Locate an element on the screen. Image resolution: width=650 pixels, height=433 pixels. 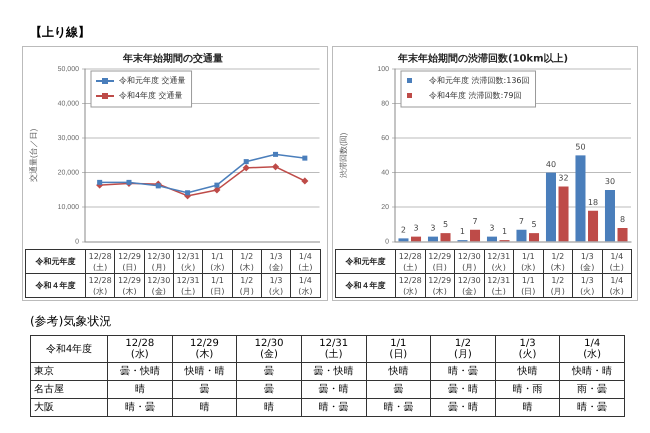
category-label: 12/31 (土) is located at coordinates (333, 349).